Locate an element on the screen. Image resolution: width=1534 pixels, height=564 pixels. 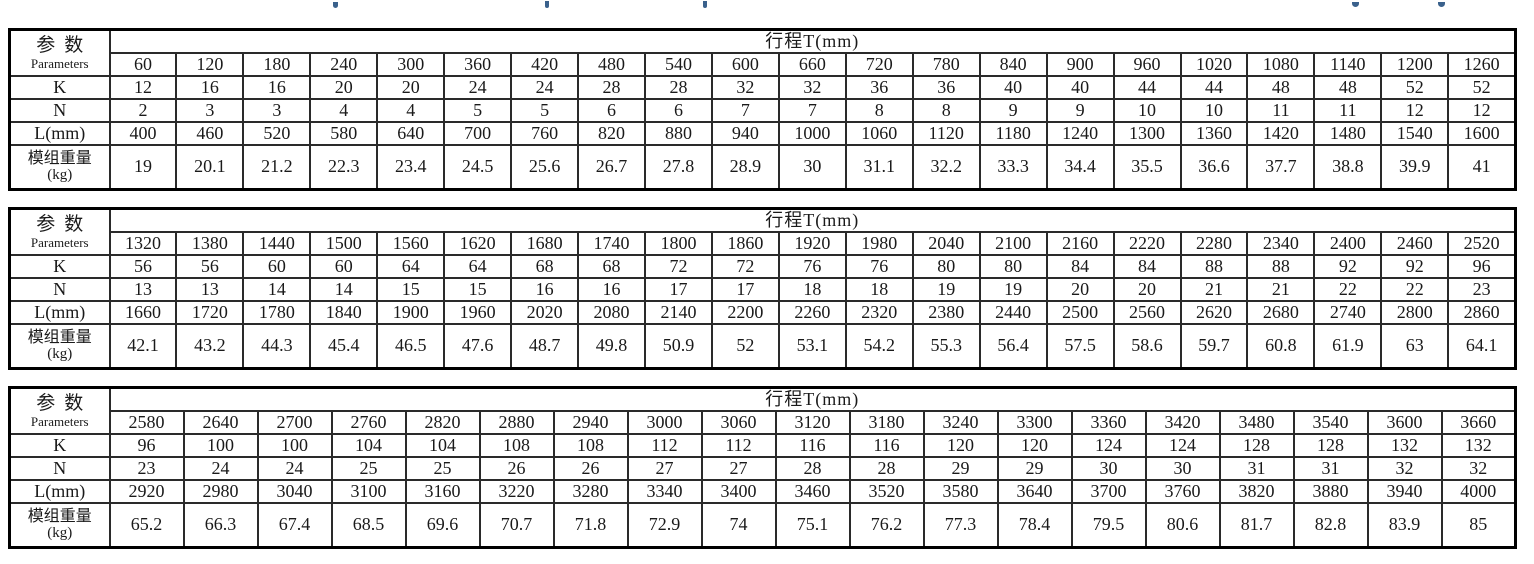
cell-weight: 39.9 is located at coordinates (1415, 167).